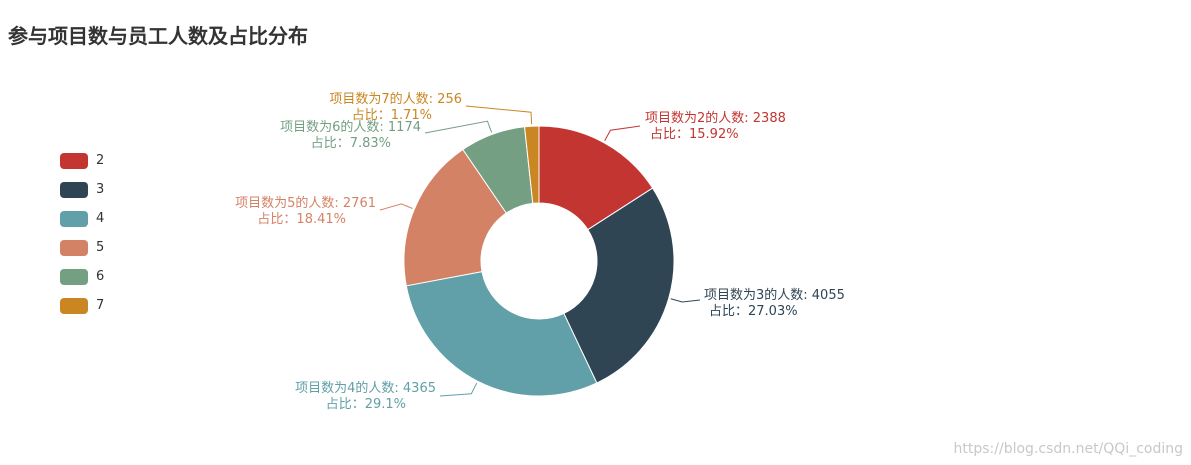 The height and width of the screenshot is (465, 1191). I want to click on legend-item-3: 3, so click(82, 189).